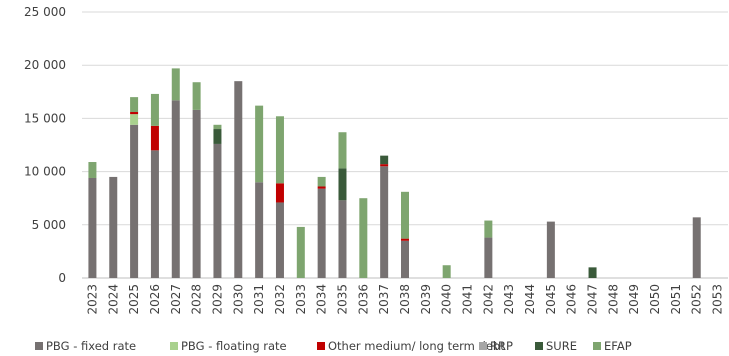  Describe the element at coordinates (416, 346) in the screenshot. I see `legend-label: Other medium/ long term debt` at that location.